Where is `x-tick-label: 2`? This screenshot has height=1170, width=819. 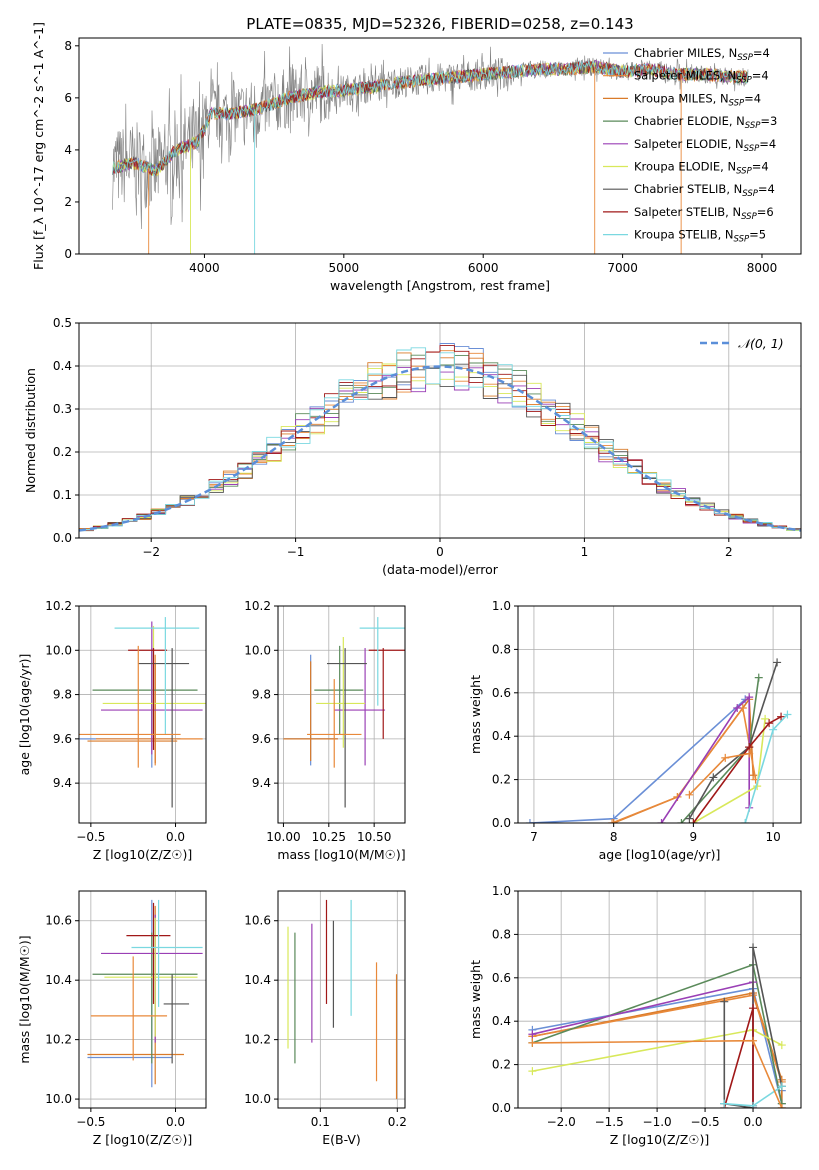
x-tick-label: 2 is located at coordinates (729, 552).